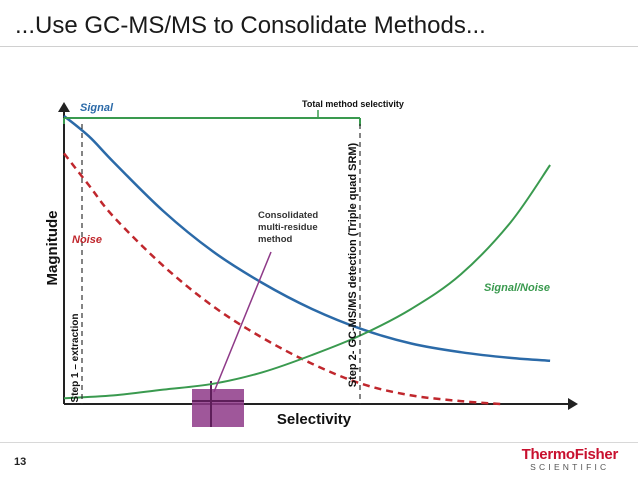  What do you see at coordinates (87, 240) in the screenshot?
I see `noise-series-label: Noise` at bounding box center [87, 240].